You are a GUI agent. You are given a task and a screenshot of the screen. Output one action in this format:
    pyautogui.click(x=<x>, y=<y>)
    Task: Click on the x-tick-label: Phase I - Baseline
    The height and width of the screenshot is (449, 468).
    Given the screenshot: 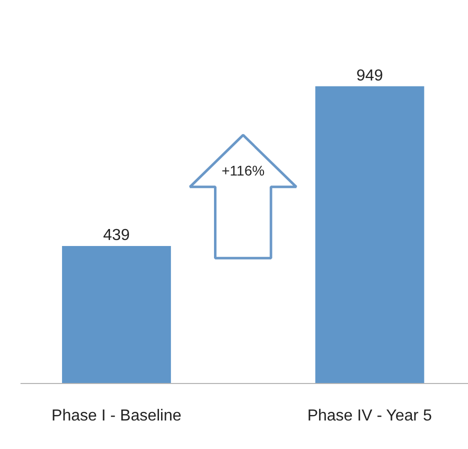 What is the action you would take?
    pyautogui.click(x=117, y=416)
    